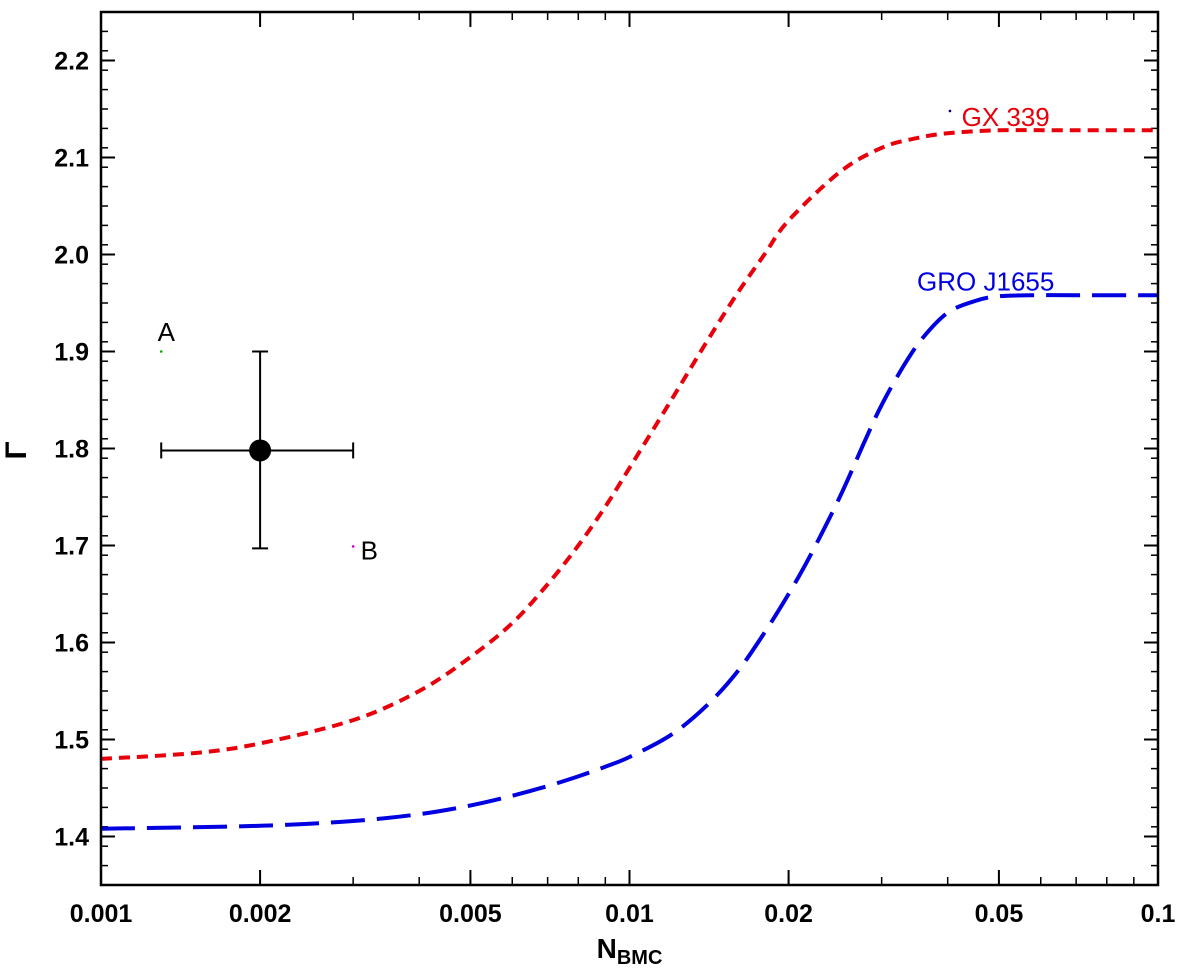  What do you see at coordinates (353, 546) in the screenshot?
I see `point-b` at bounding box center [353, 546].